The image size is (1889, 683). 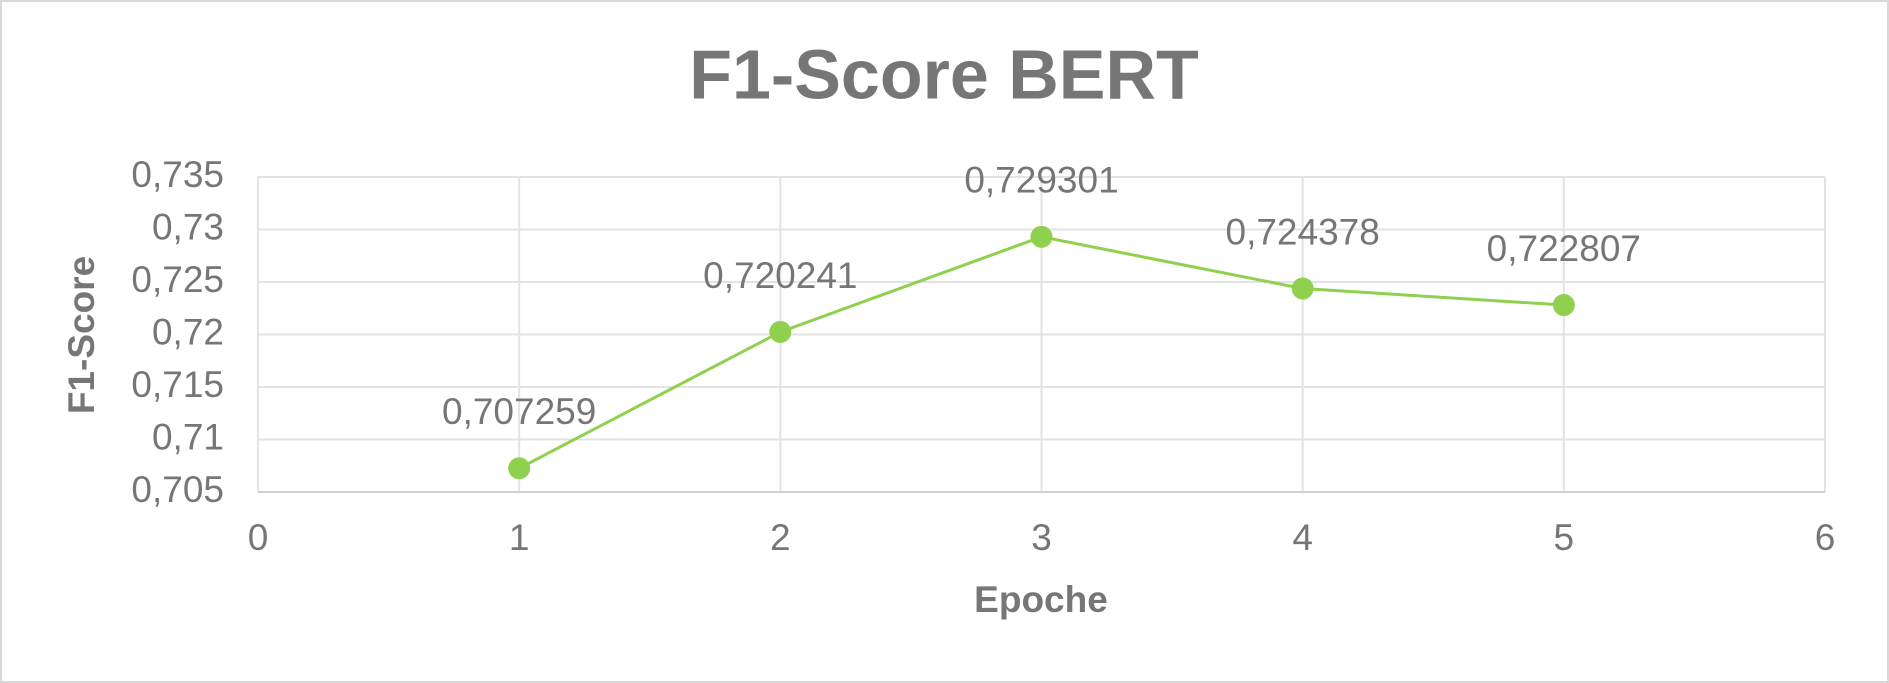 What do you see at coordinates (81, 335) in the screenshot?
I see `y-axis-label: F1-Score` at bounding box center [81, 335].